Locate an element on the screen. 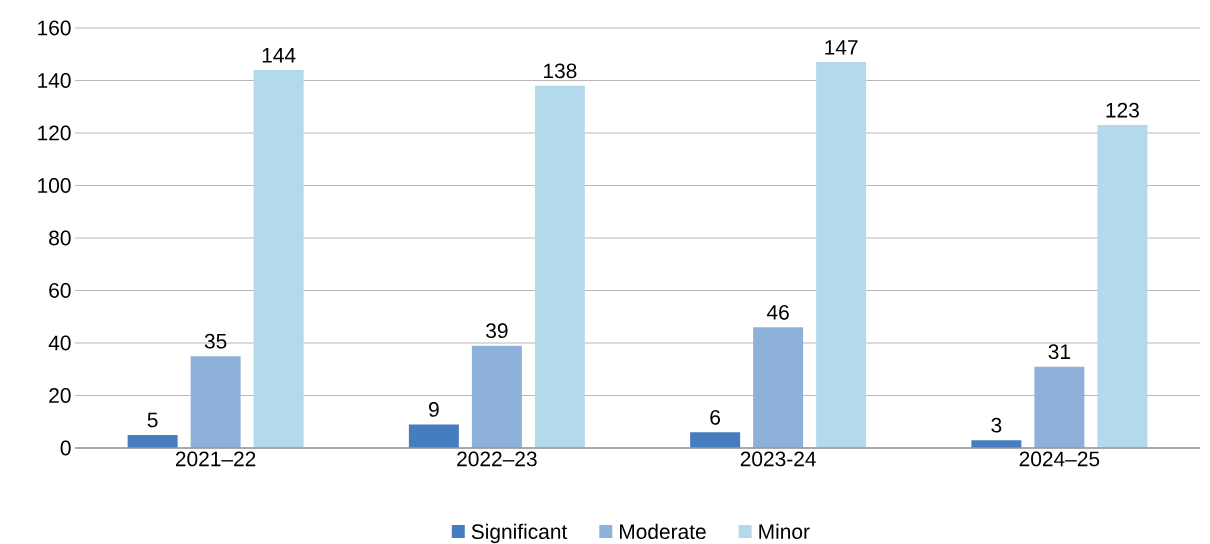 Image resolution: width=1210 pixels, height=544 pixels. y-tick-label: 80 is located at coordinates (60, 238).